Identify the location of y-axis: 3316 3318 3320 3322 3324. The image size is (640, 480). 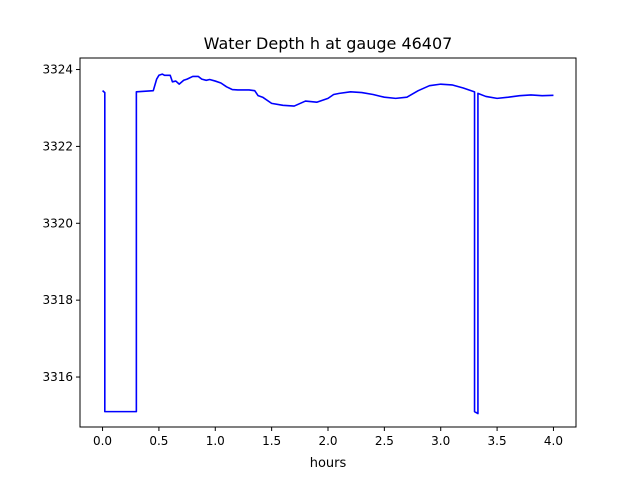
(61, 223).